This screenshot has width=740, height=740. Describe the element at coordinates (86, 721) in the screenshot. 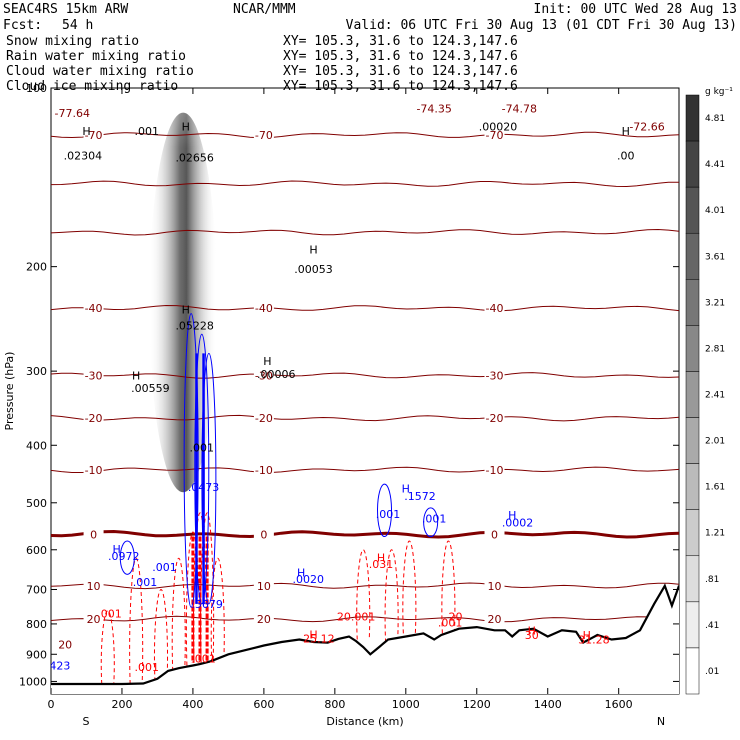

I see `x-axis-left-end: S` at that location.